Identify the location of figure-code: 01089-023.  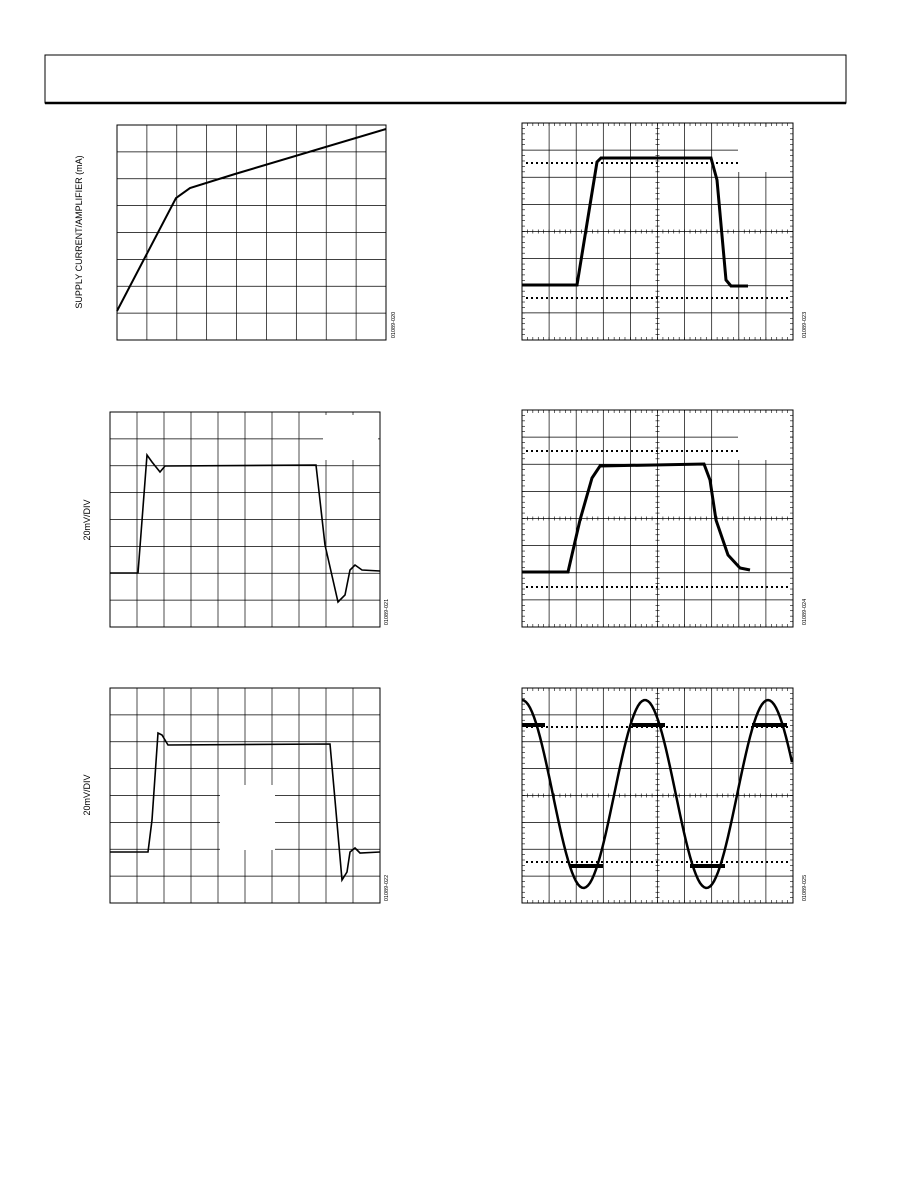
(805, 325).